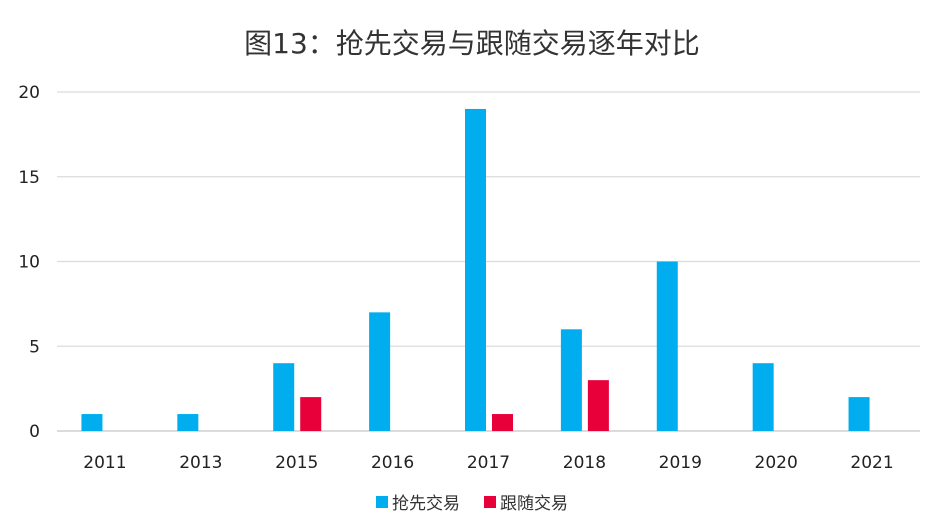 Image resolution: width=944 pixels, height=532 pixels. I want to click on y-tick-label: 10, so click(29, 263).